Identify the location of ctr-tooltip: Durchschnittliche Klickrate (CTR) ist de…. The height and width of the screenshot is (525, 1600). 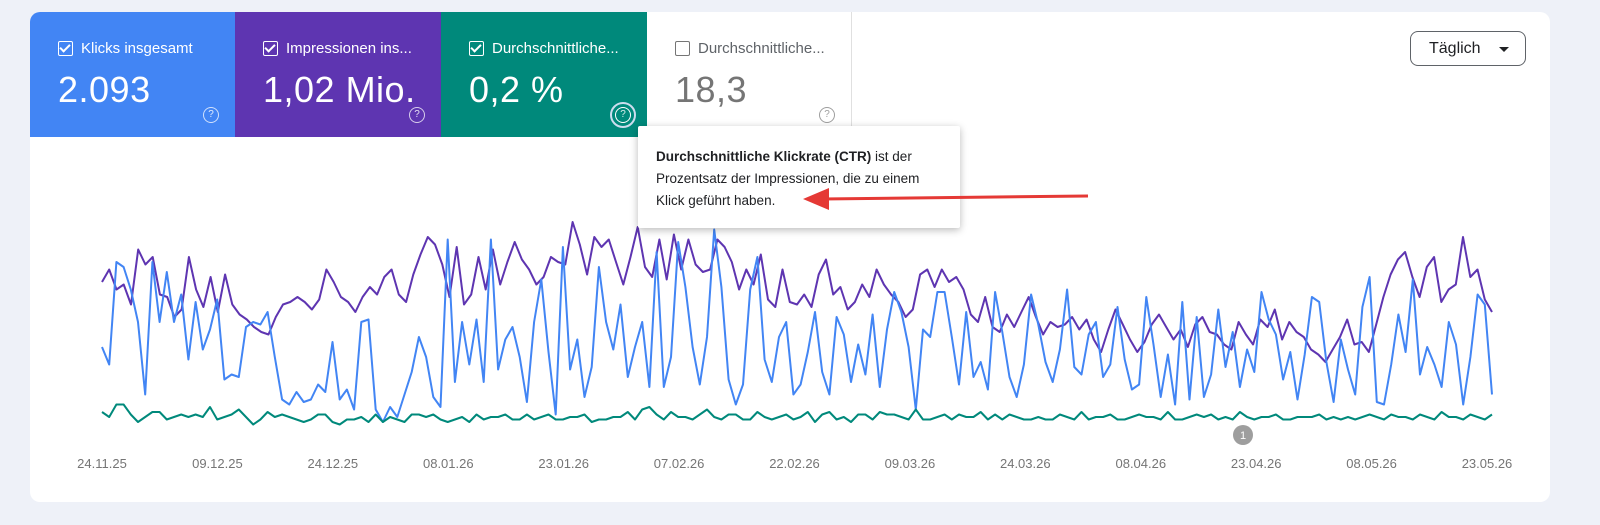
(799, 177).